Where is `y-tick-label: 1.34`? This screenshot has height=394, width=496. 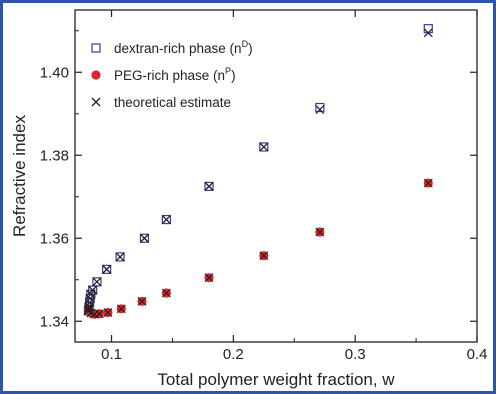
y-tick-label: 1.34 is located at coordinates (54, 321).